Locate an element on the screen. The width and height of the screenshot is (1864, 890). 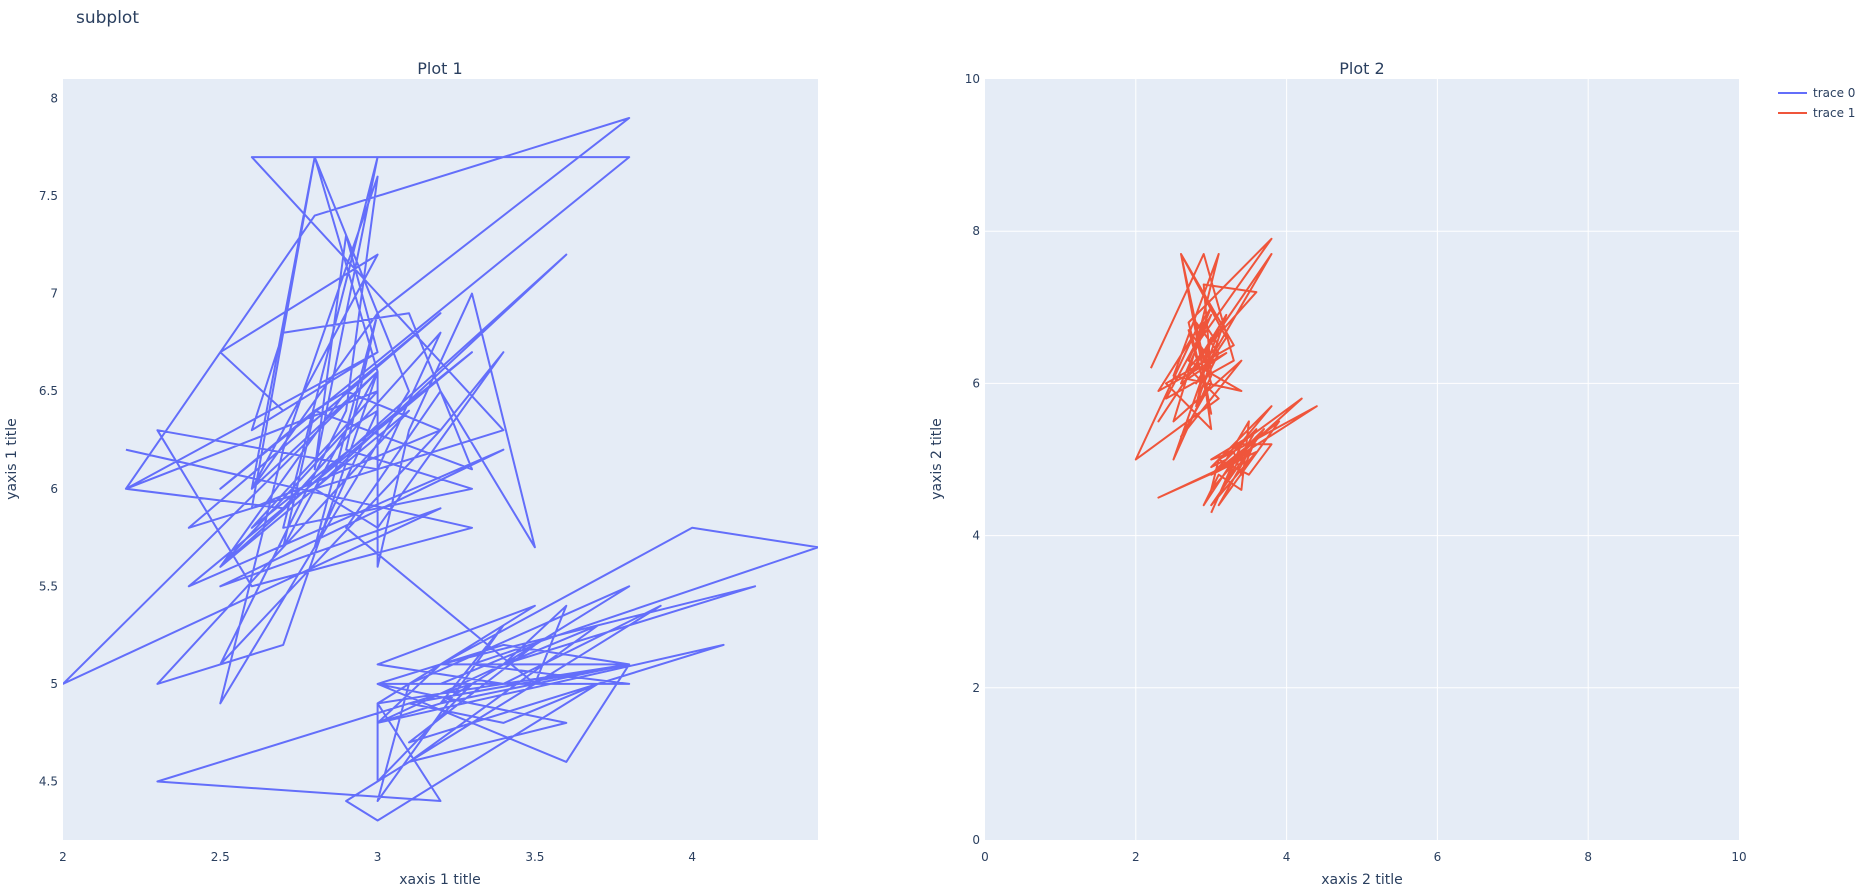
plot-1-x-ticks: 2 2.5 3 3.5 4 is located at coordinates (377, 857).